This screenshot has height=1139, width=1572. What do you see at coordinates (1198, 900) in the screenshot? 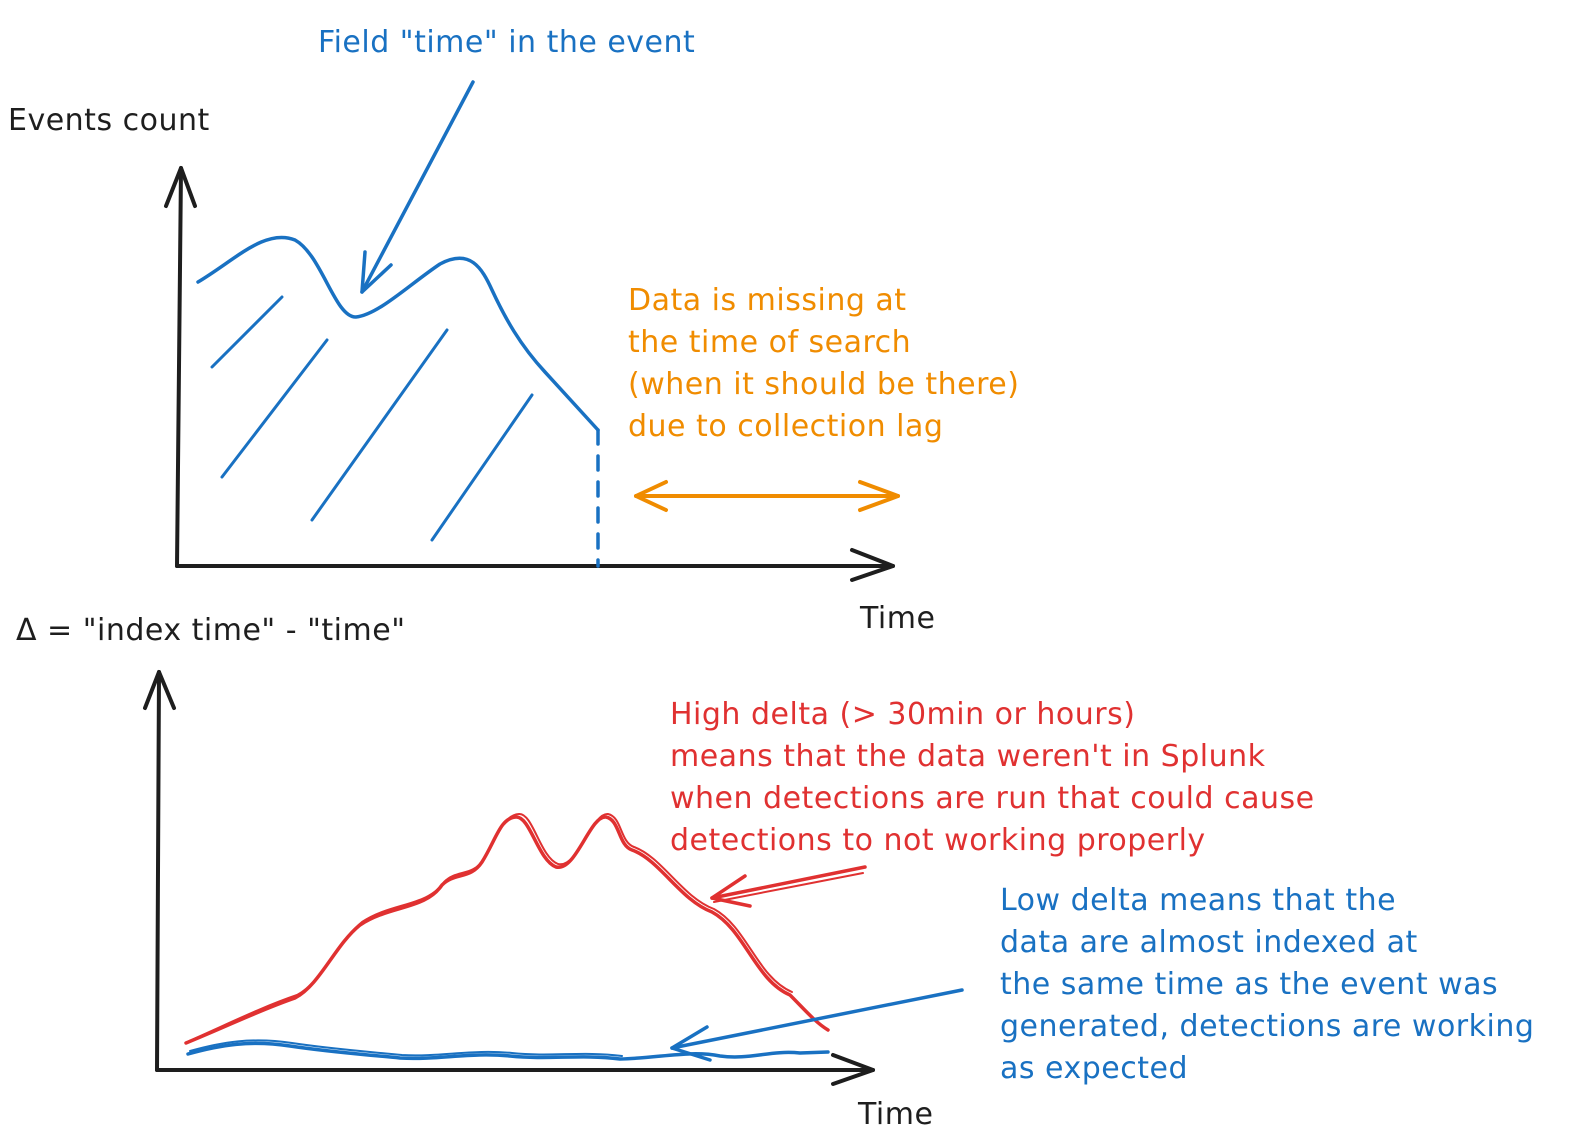
I see `note-line: Low delta means that the` at bounding box center [1198, 900].